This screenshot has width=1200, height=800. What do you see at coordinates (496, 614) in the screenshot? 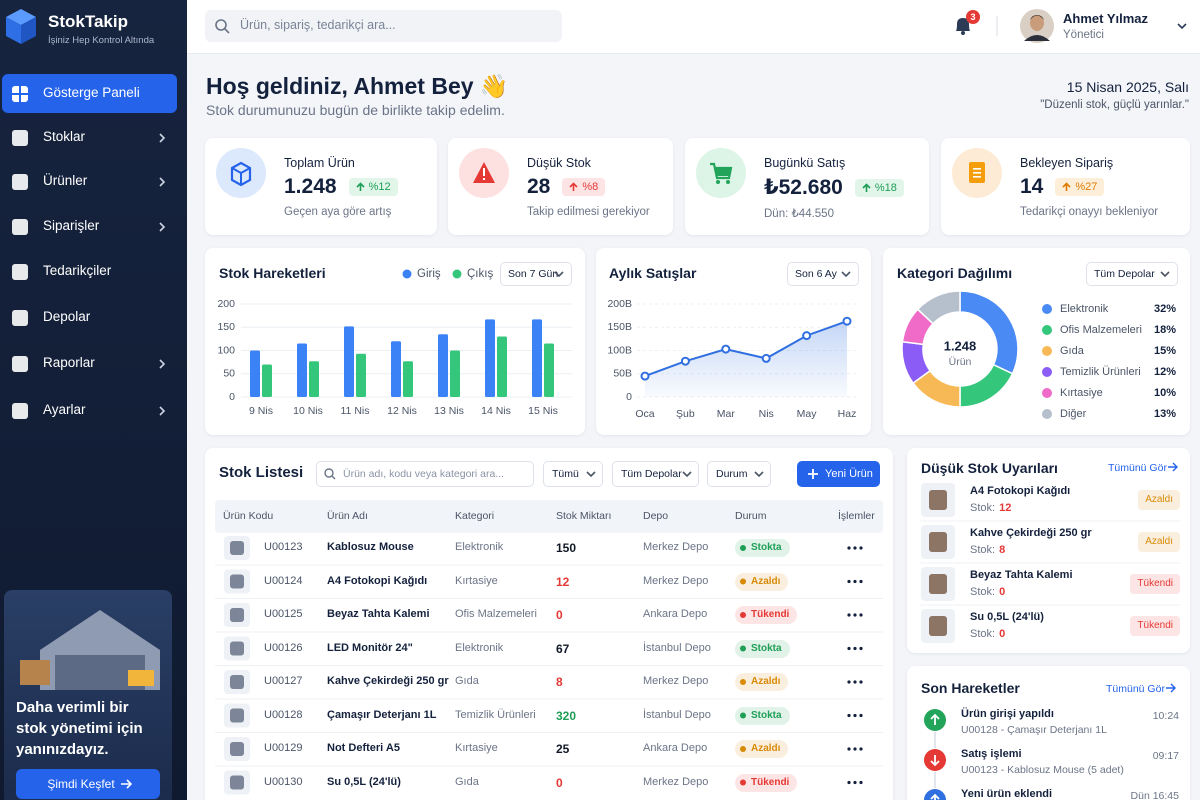
I see `cell-category: Ofis Malzemeleri` at bounding box center [496, 614].